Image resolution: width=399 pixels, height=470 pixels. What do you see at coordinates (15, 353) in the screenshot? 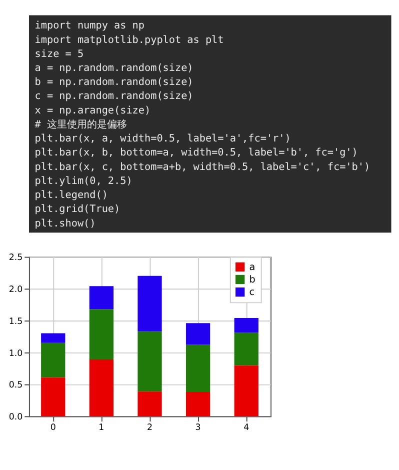
I see `y-tick-label: 1.0` at bounding box center [15, 353].